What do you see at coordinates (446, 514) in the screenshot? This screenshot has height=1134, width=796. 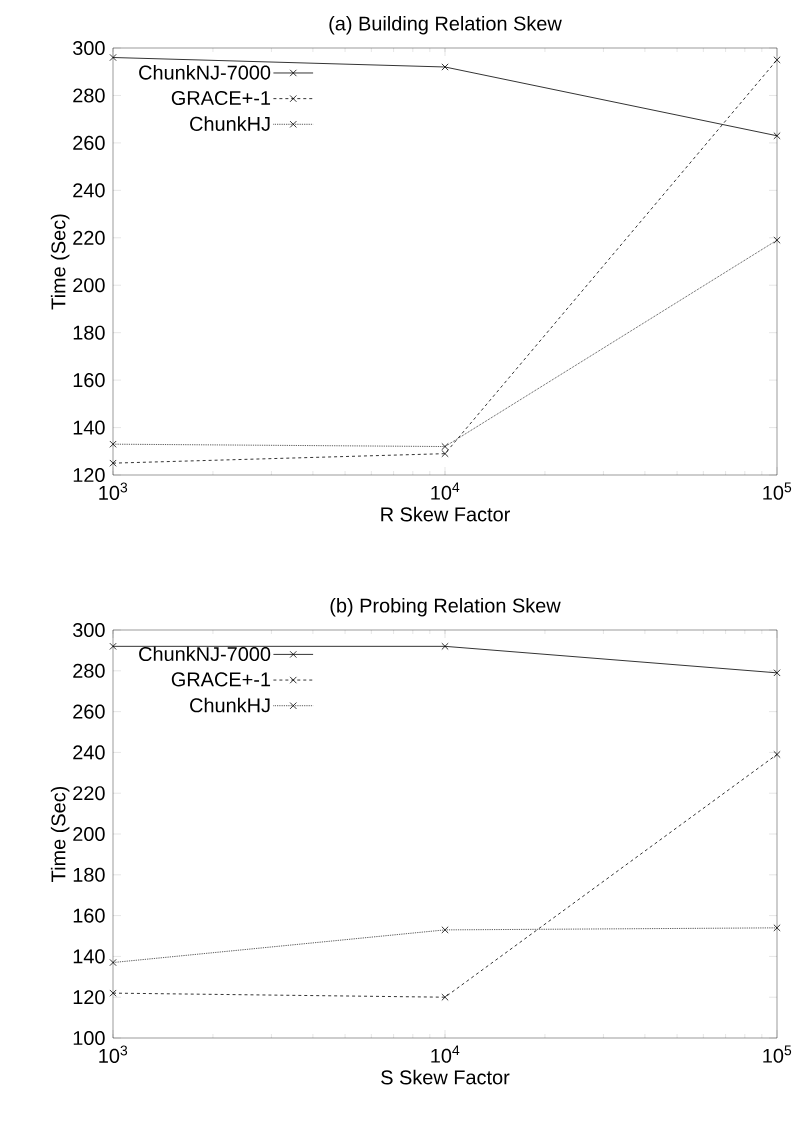 I see `x-axis-title: R Skew Factor` at bounding box center [446, 514].